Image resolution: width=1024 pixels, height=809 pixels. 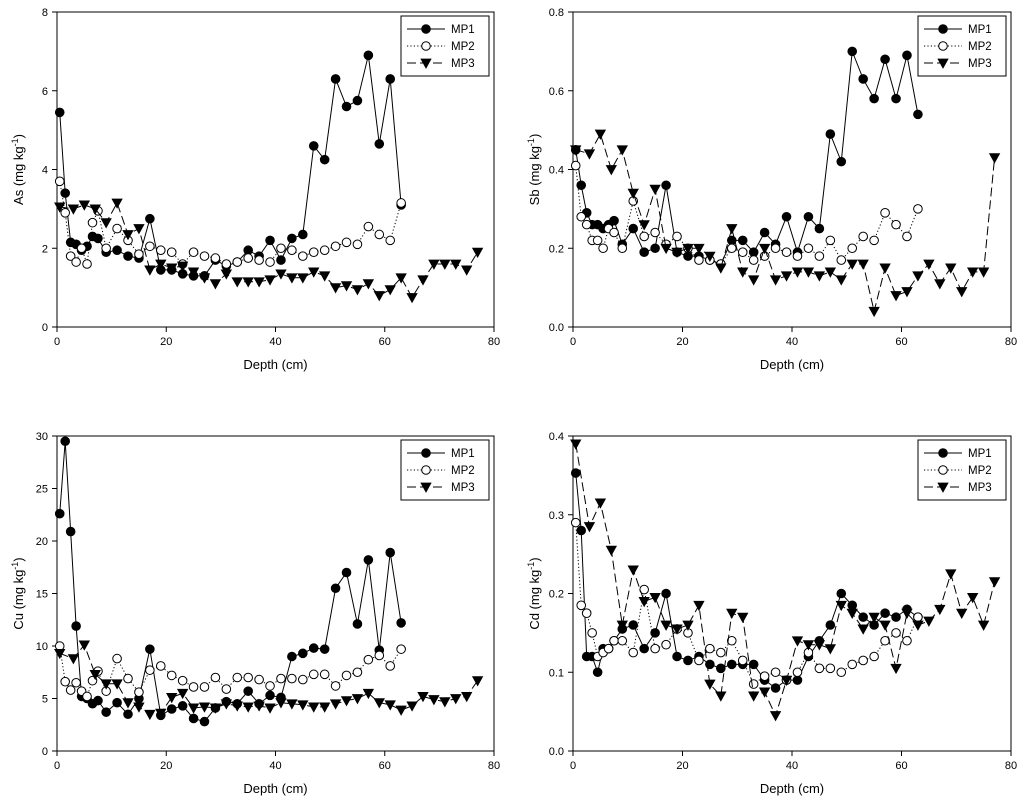 I want to click on legend-label: MP3, so click(x=463, y=64).